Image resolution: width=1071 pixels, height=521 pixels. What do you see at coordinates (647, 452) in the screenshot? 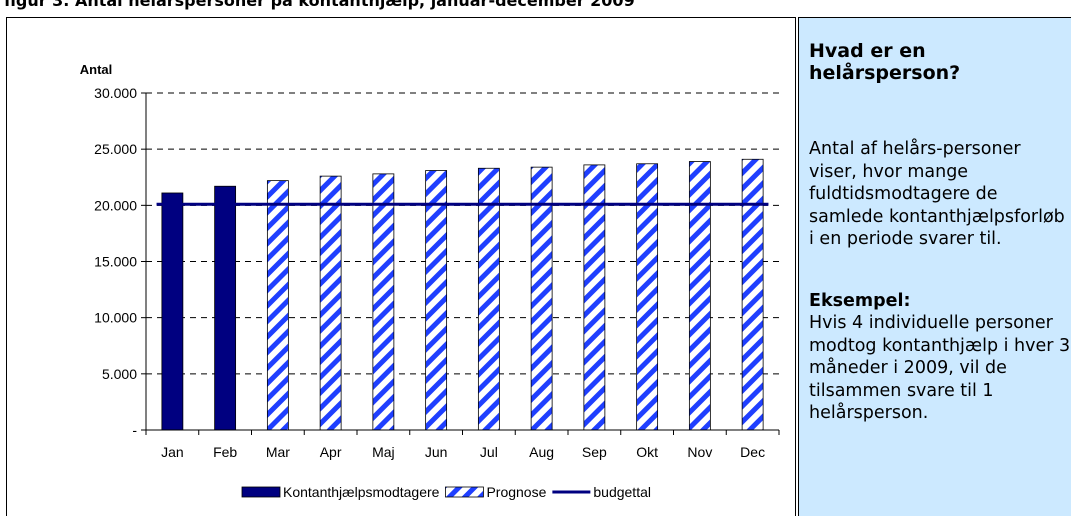
I see `x-tick-label: Okt` at bounding box center [647, 452].